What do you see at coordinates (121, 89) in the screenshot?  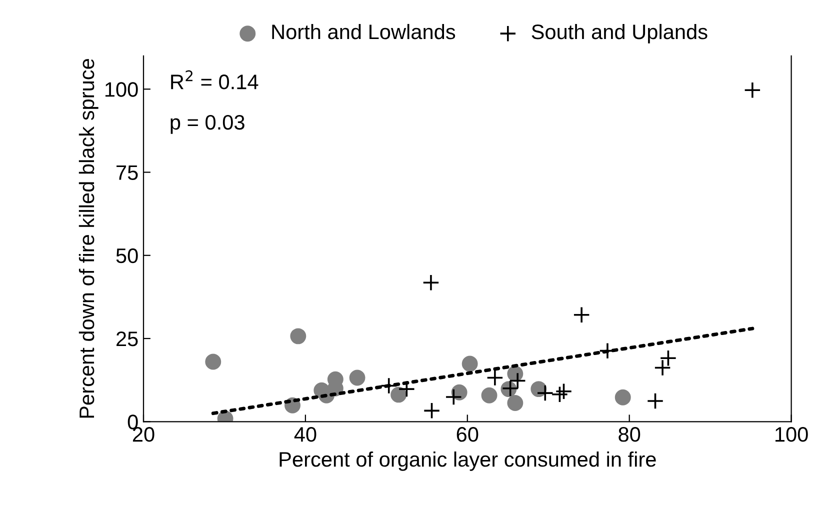 I see `y-tick-label: 100` at bounding box center [121, 89].